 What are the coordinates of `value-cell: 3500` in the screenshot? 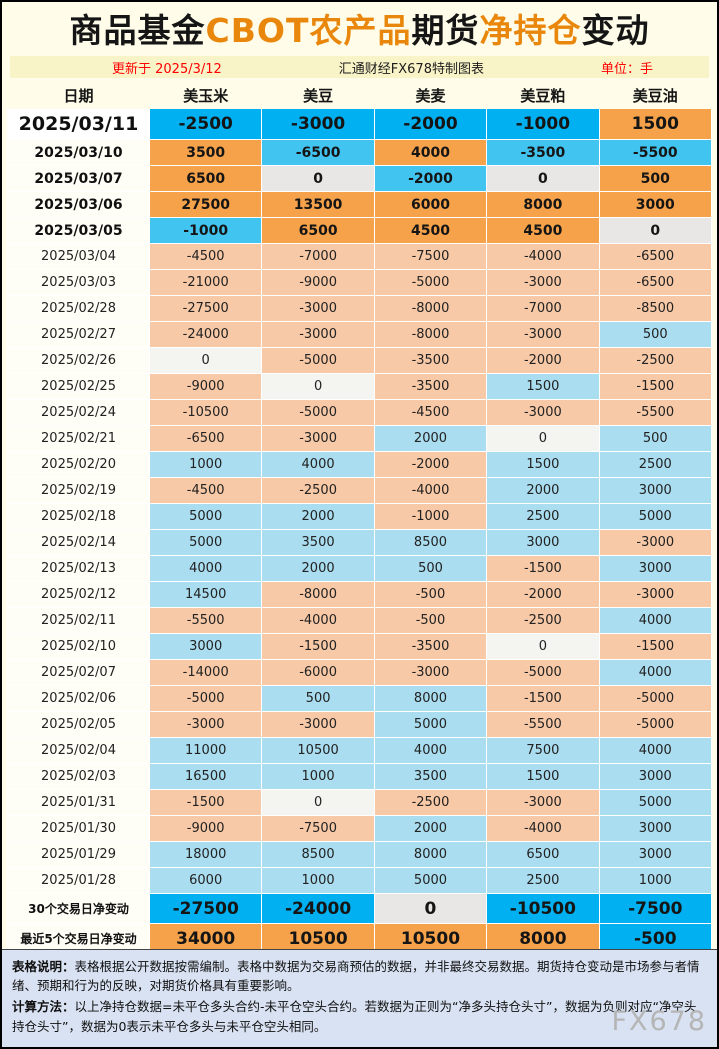 It's located at (205, 152).